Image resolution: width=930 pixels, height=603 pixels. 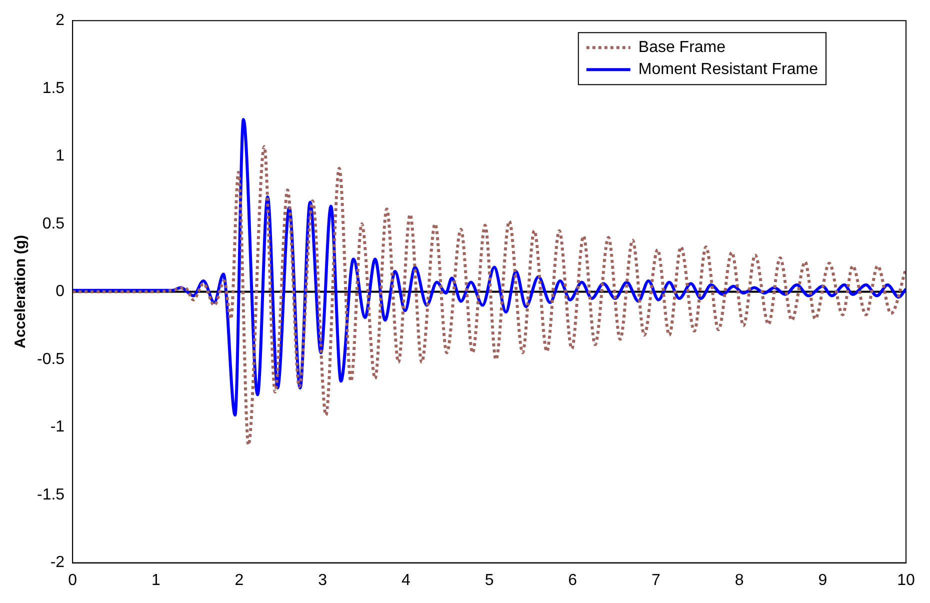 What do you see at coordinates (906, 580) in the screenshot?
I see `x-tick-label: 10` at bounding box center [906, 580].